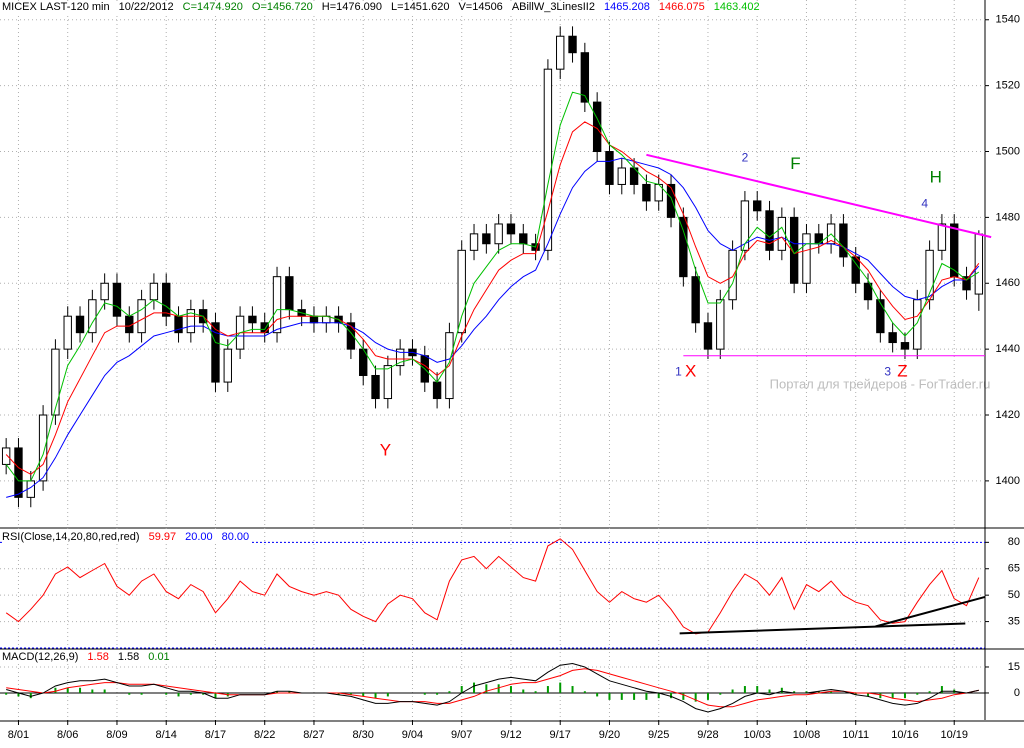 The height and width of the screenshot is (748, 1024). I want to click on y-tick-label: 65, so click(1014, 569).